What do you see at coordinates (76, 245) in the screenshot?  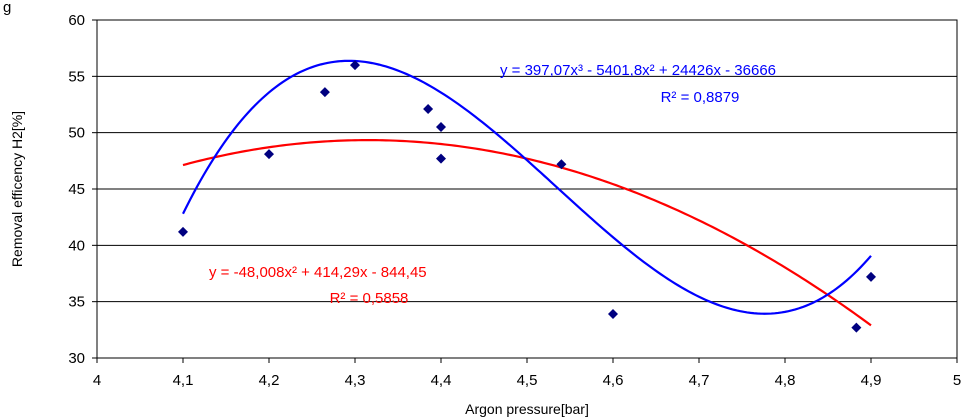 I see `y-tick-label: 40` at bounding box center [76, 245].